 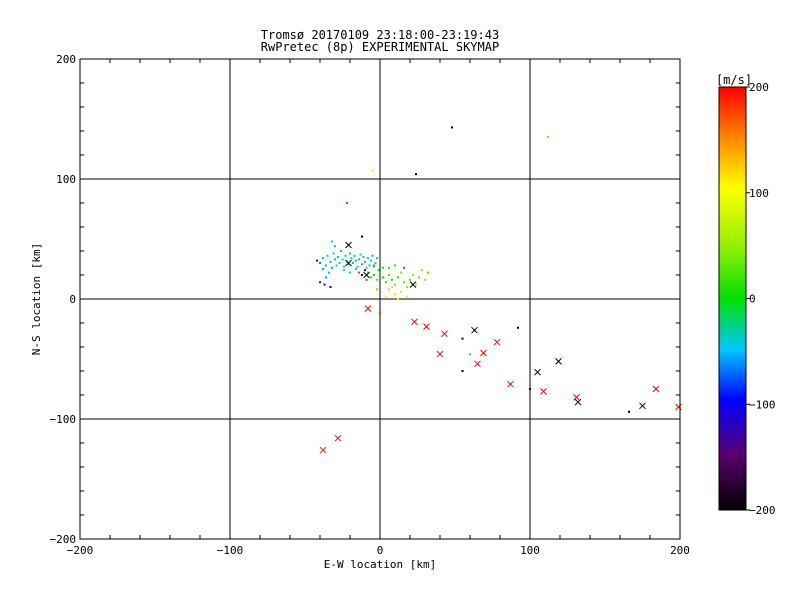 I want to click on colorbar-label: [m/s], so click(x=734, y=80).